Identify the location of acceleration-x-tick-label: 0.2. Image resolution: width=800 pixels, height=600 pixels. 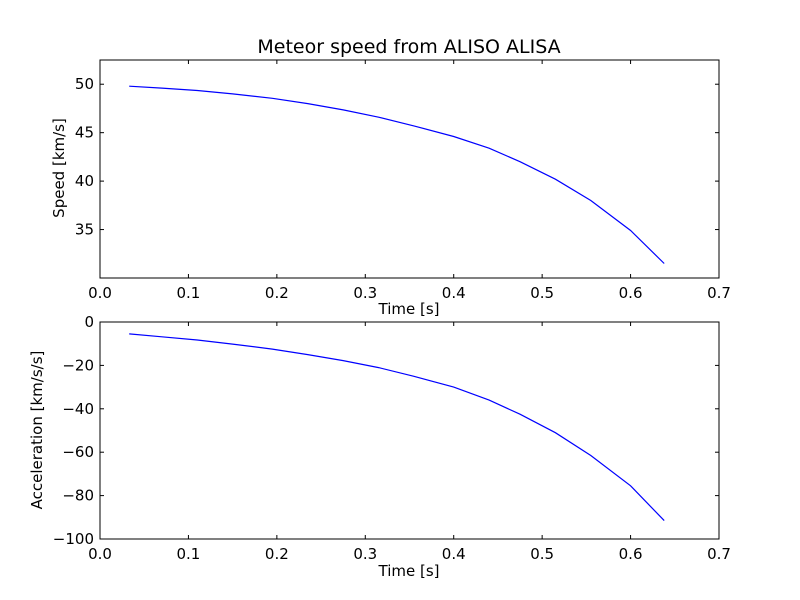
(277, 554).